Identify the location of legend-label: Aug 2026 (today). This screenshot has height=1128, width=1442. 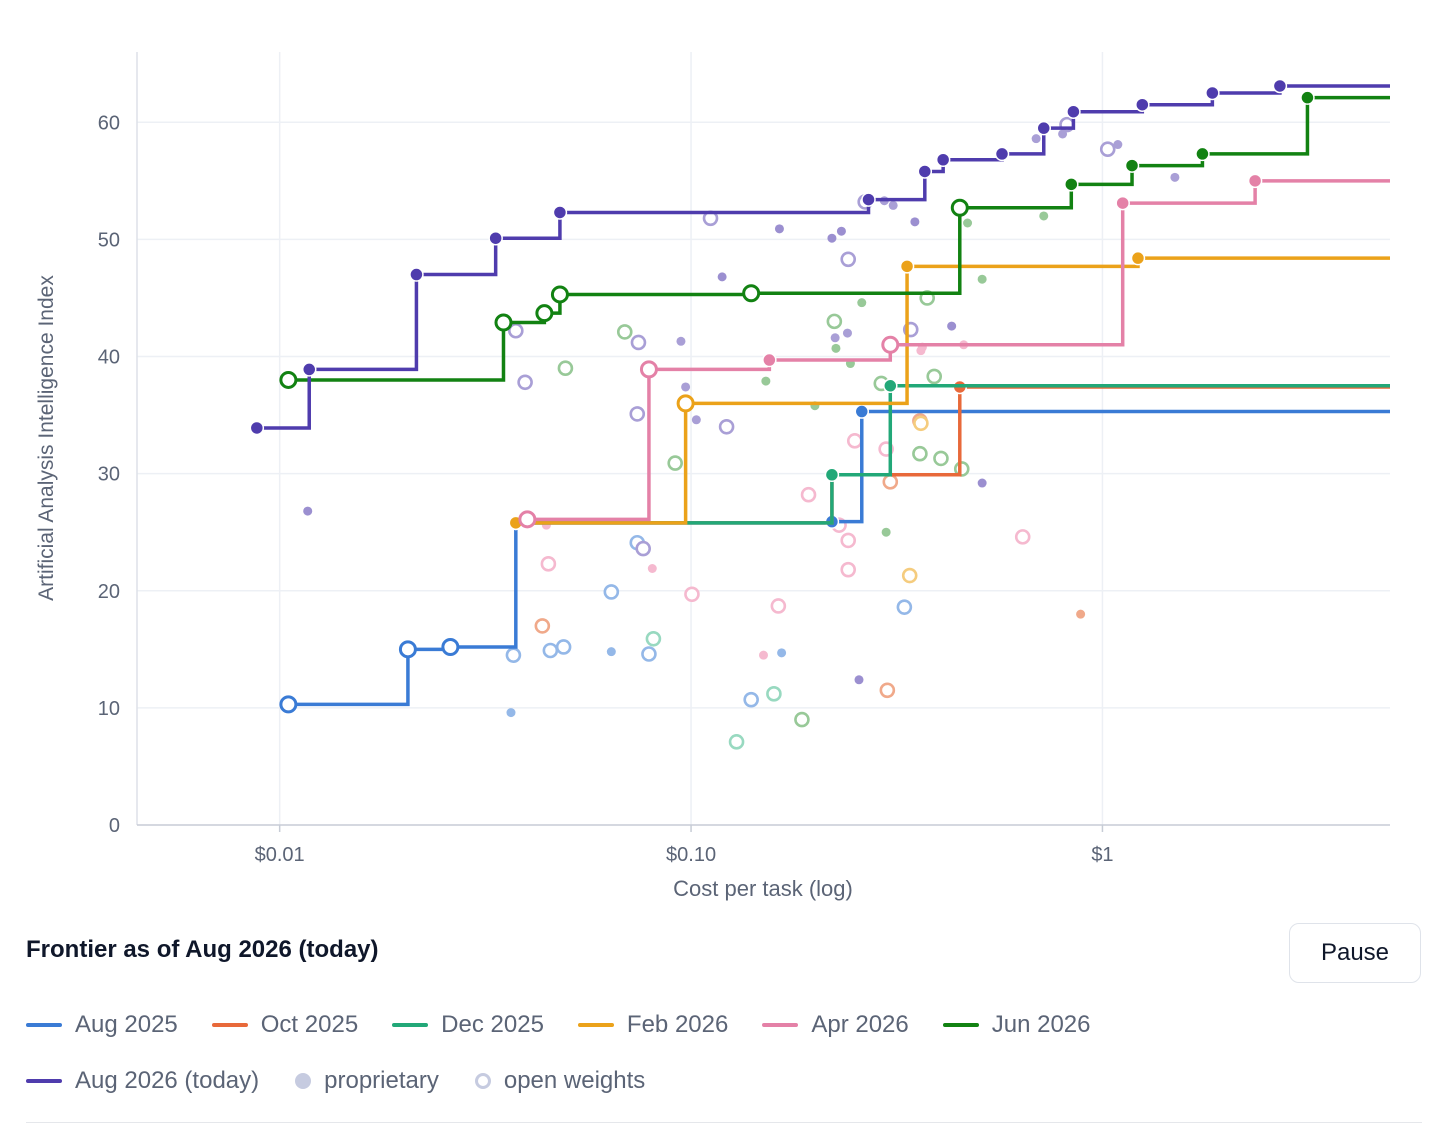
(167, 1080).